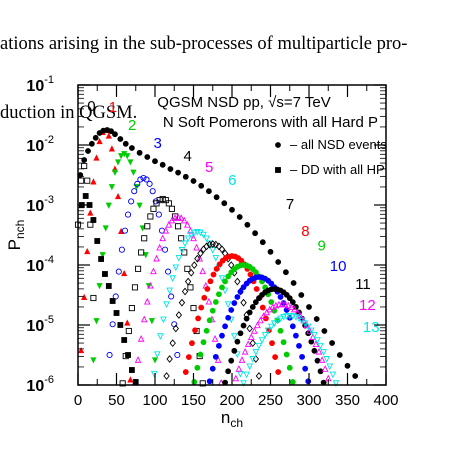  Describe the element at coordinates (337, 169) in the screenshot. I see `legend-label: – DD with all HP` at that location.